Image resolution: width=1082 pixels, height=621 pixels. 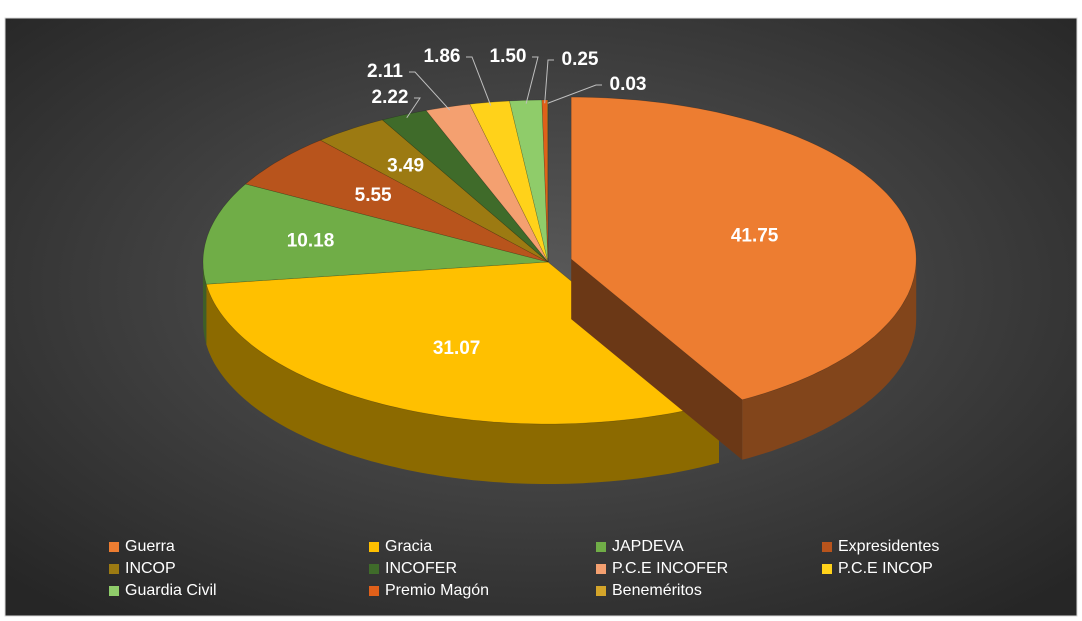 I want to click on legend-label: Gracia, so click(x=408, y=546).